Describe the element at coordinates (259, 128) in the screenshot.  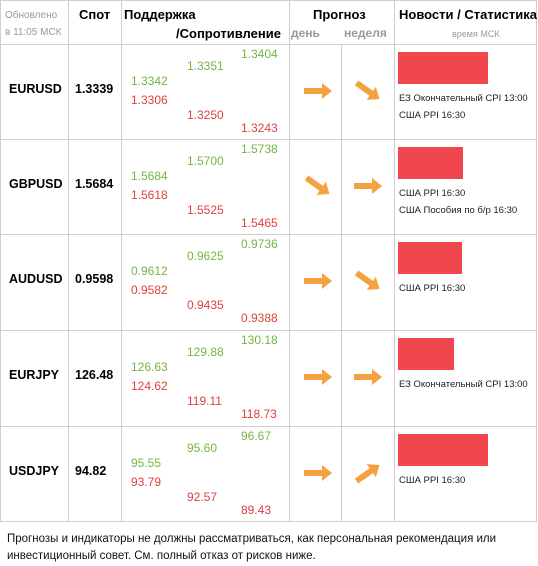
I see `resistance-level-3: 1.3243` at that location.